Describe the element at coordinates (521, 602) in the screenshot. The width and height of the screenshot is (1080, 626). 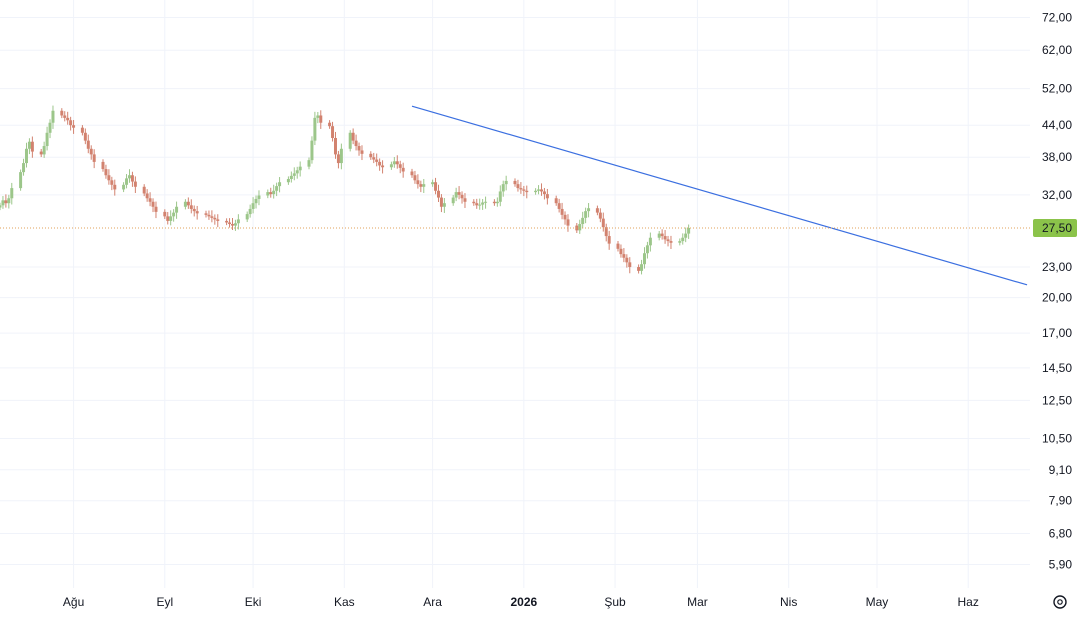
I see `x-axis: Ağu Eyl Eki Kas Ara 2026 Şub Mar Nis May Haz` at that location.